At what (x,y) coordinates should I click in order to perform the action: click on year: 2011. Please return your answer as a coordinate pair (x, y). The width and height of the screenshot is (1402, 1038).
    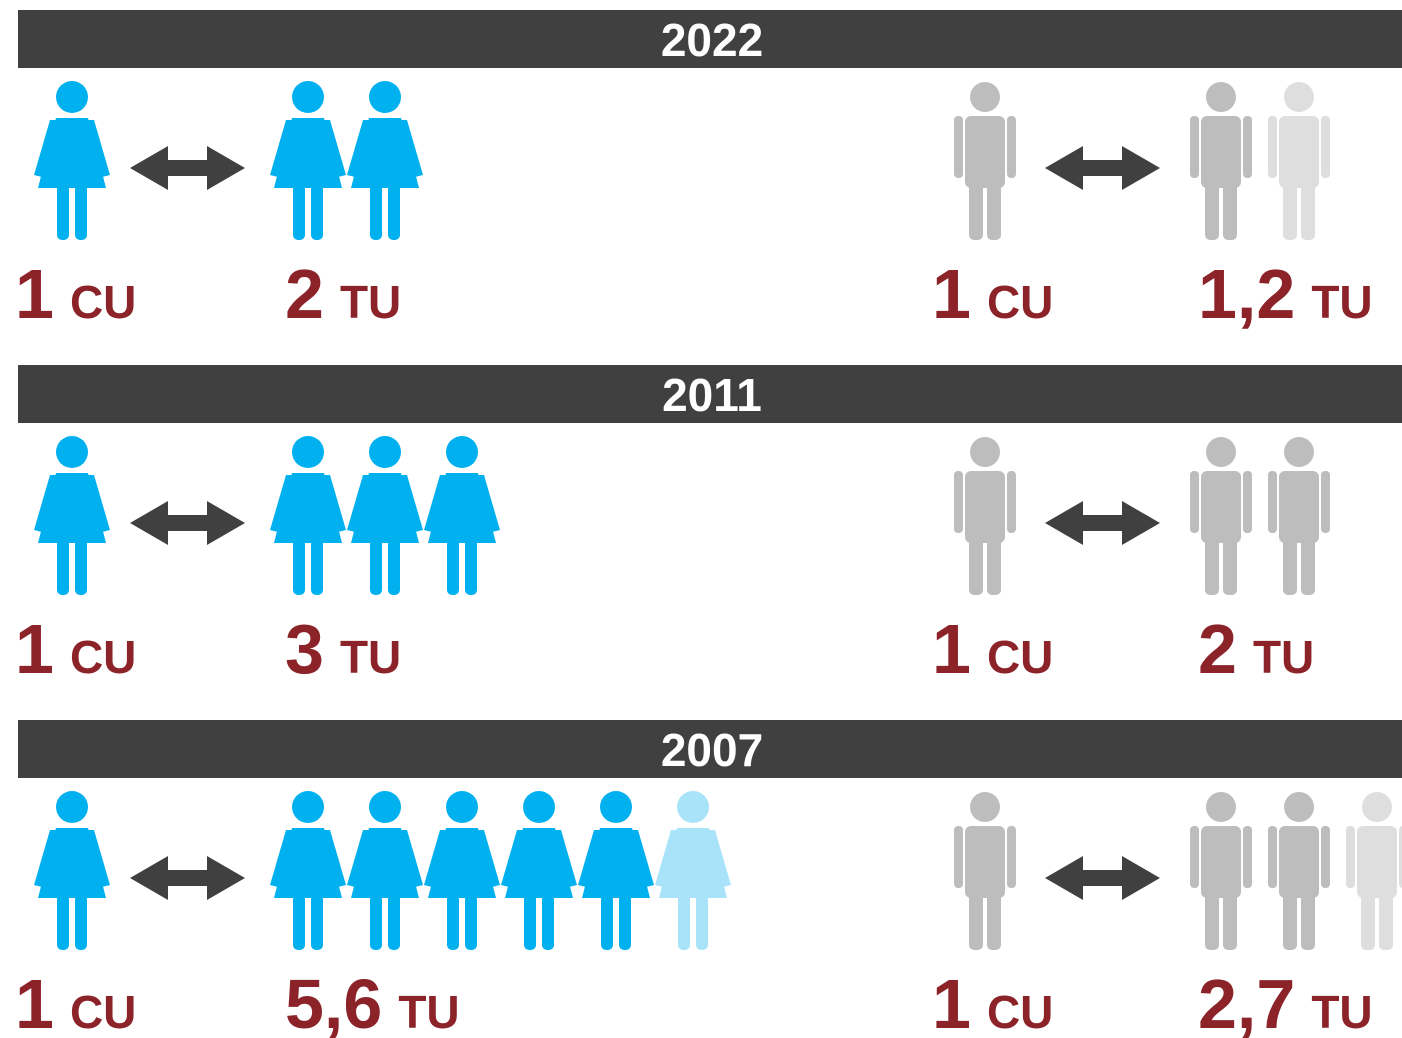
    Looking at the image, I should click on (712, 395).